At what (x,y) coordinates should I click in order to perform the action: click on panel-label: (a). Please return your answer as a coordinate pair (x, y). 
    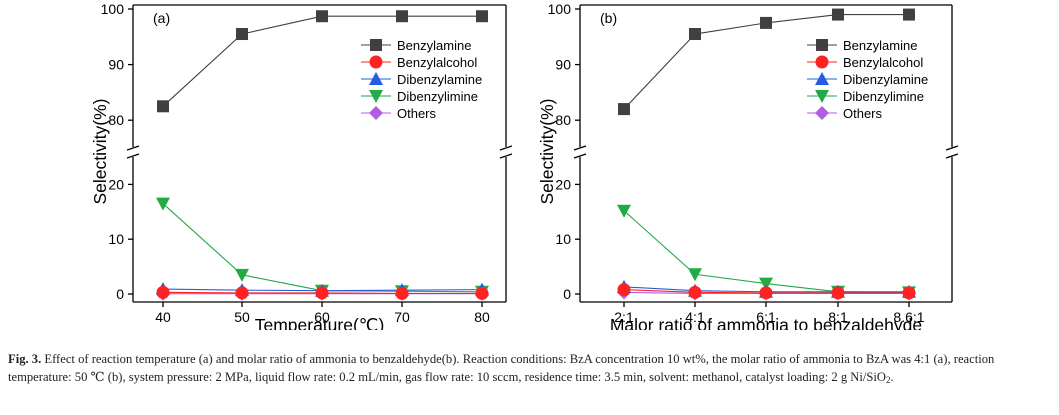
    Looking at the image, I should click on (161, 18).